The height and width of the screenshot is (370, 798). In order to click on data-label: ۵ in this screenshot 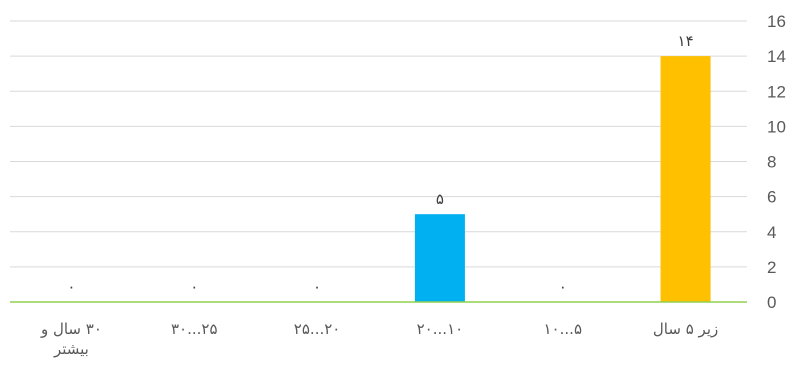, I will do `click(440, 199)`.